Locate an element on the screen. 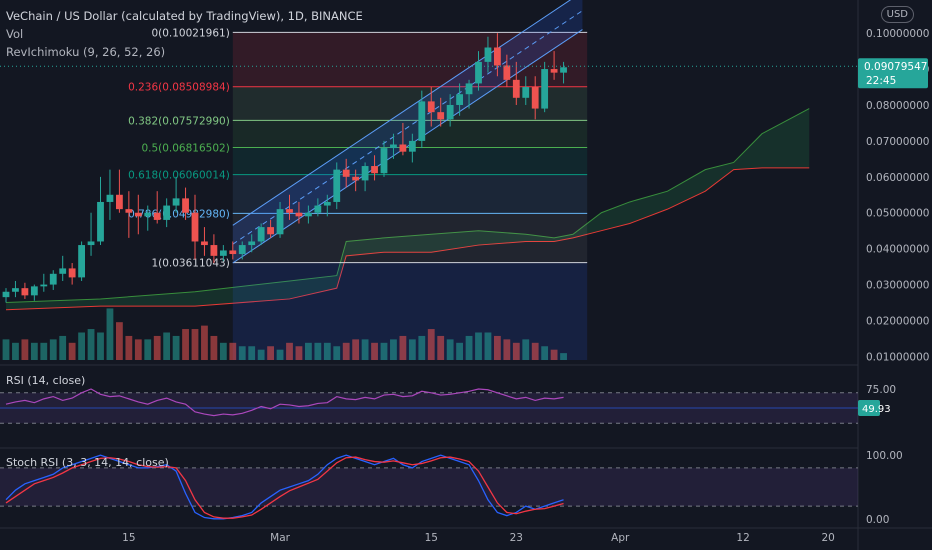 This screenshot has height=550, width=932. time-tick-label: 20 is located at coordinates (827, 538).